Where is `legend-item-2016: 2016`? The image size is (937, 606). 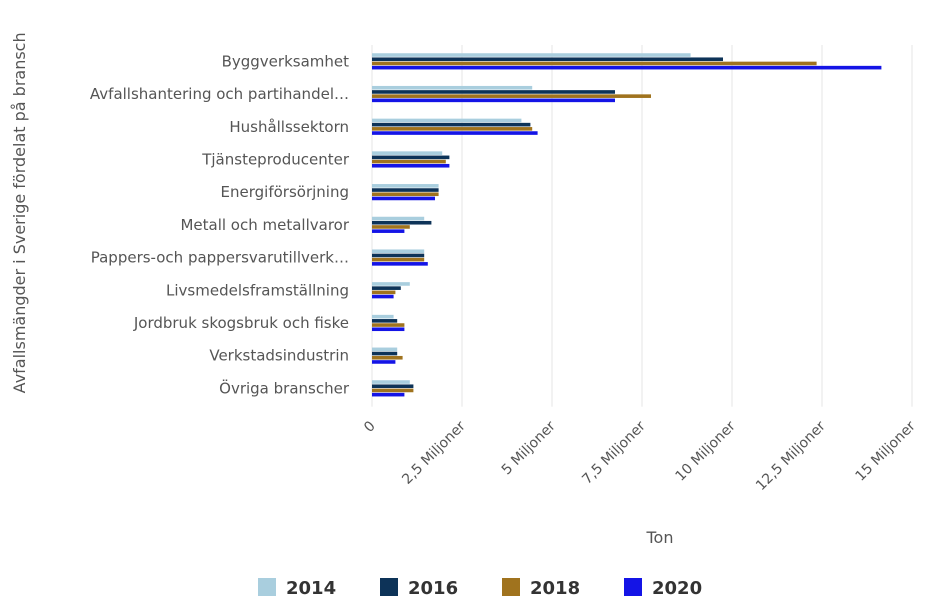 legend-item-2016: 2016 is located at coordinates (419, 588).